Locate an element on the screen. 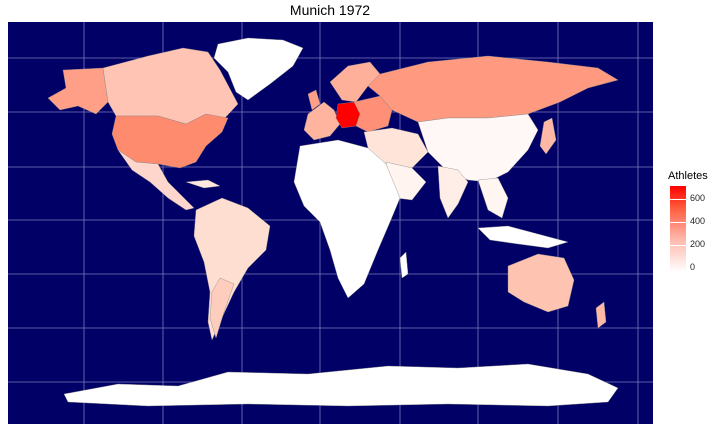  alaska is located at coordinates (78, 91).